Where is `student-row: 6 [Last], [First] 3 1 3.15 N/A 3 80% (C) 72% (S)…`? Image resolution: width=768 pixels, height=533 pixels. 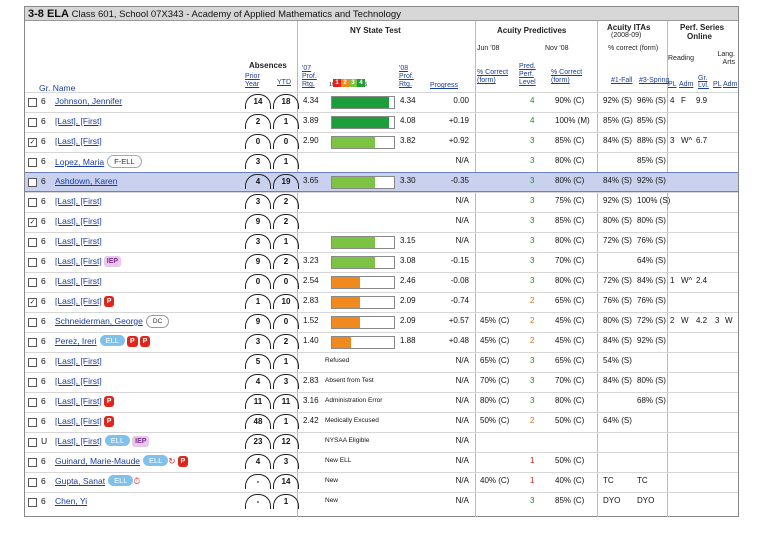 student-row: 6 [Last], [First] 3 1 3.15 N/A 3 80% (C) 72% (S)… is located at coordinates (381, 241).